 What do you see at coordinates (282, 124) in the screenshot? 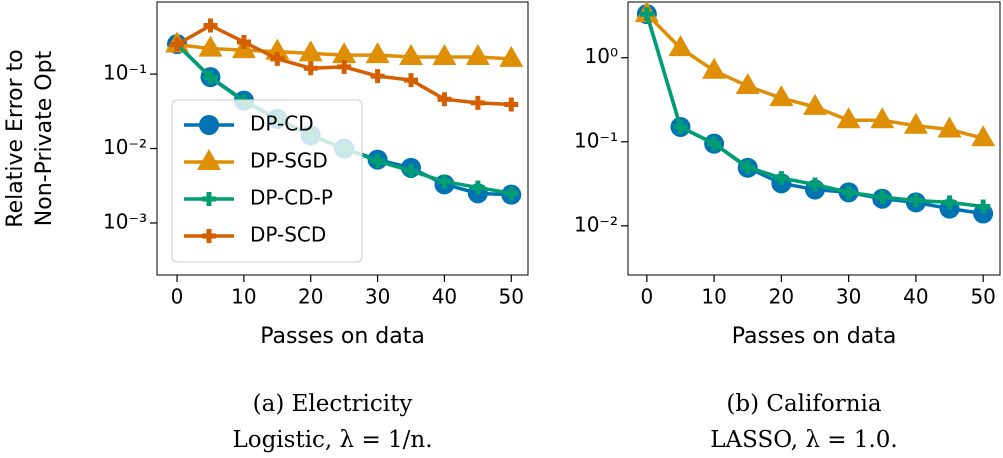
I see `legend-label: DP-CD` at bounding box center [282, 124].